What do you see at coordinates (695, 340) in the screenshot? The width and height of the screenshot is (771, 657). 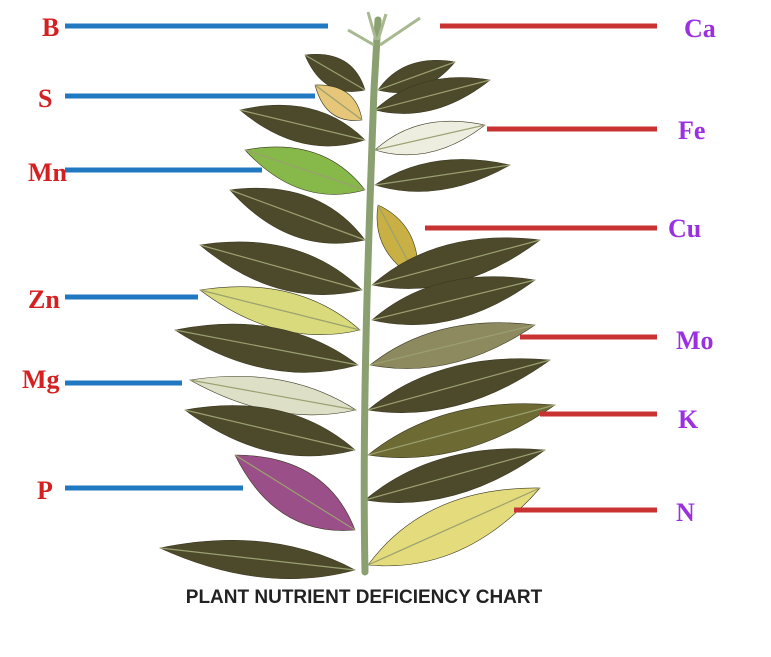 I see `nutrient-label: Mo` at bounding box center [695, 340].